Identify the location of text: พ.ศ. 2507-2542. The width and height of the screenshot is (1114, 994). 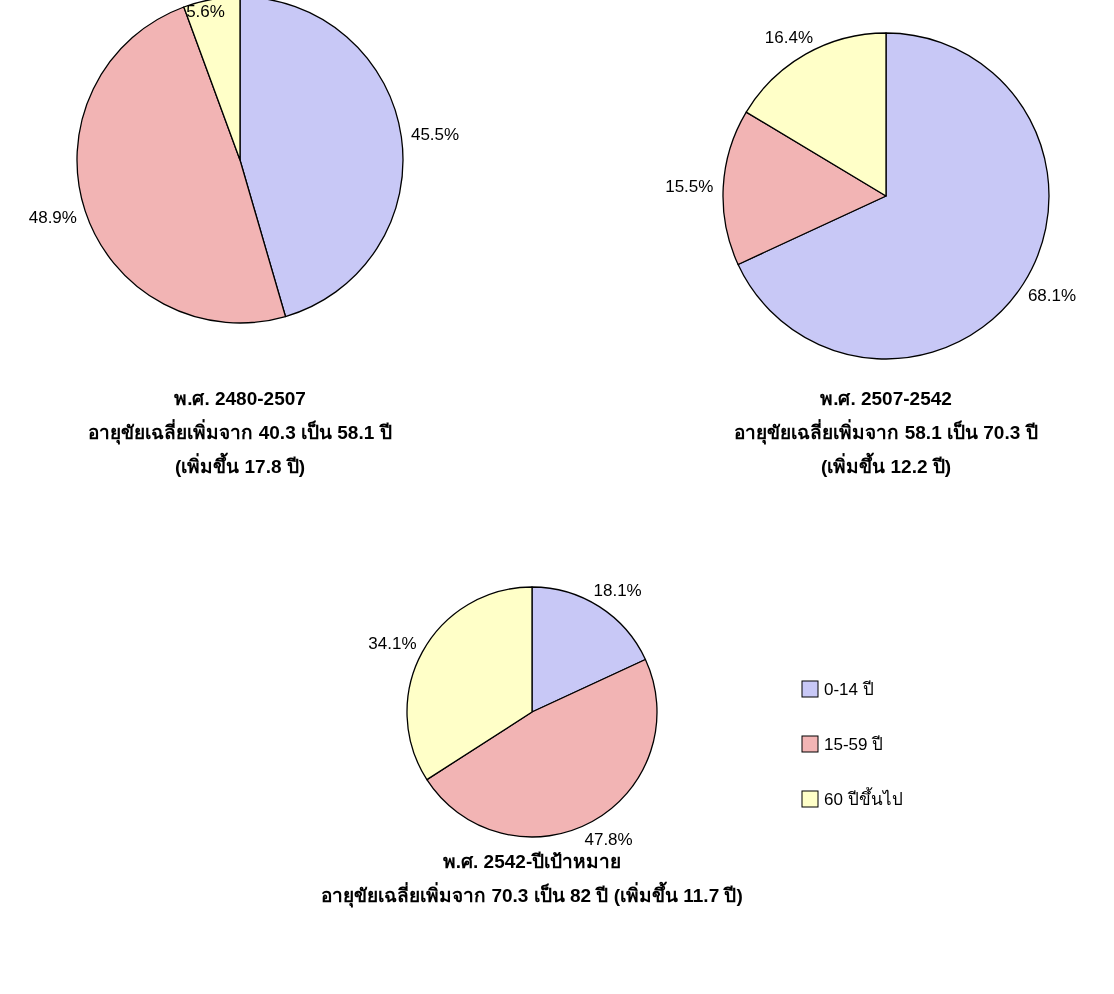
(886, 398).